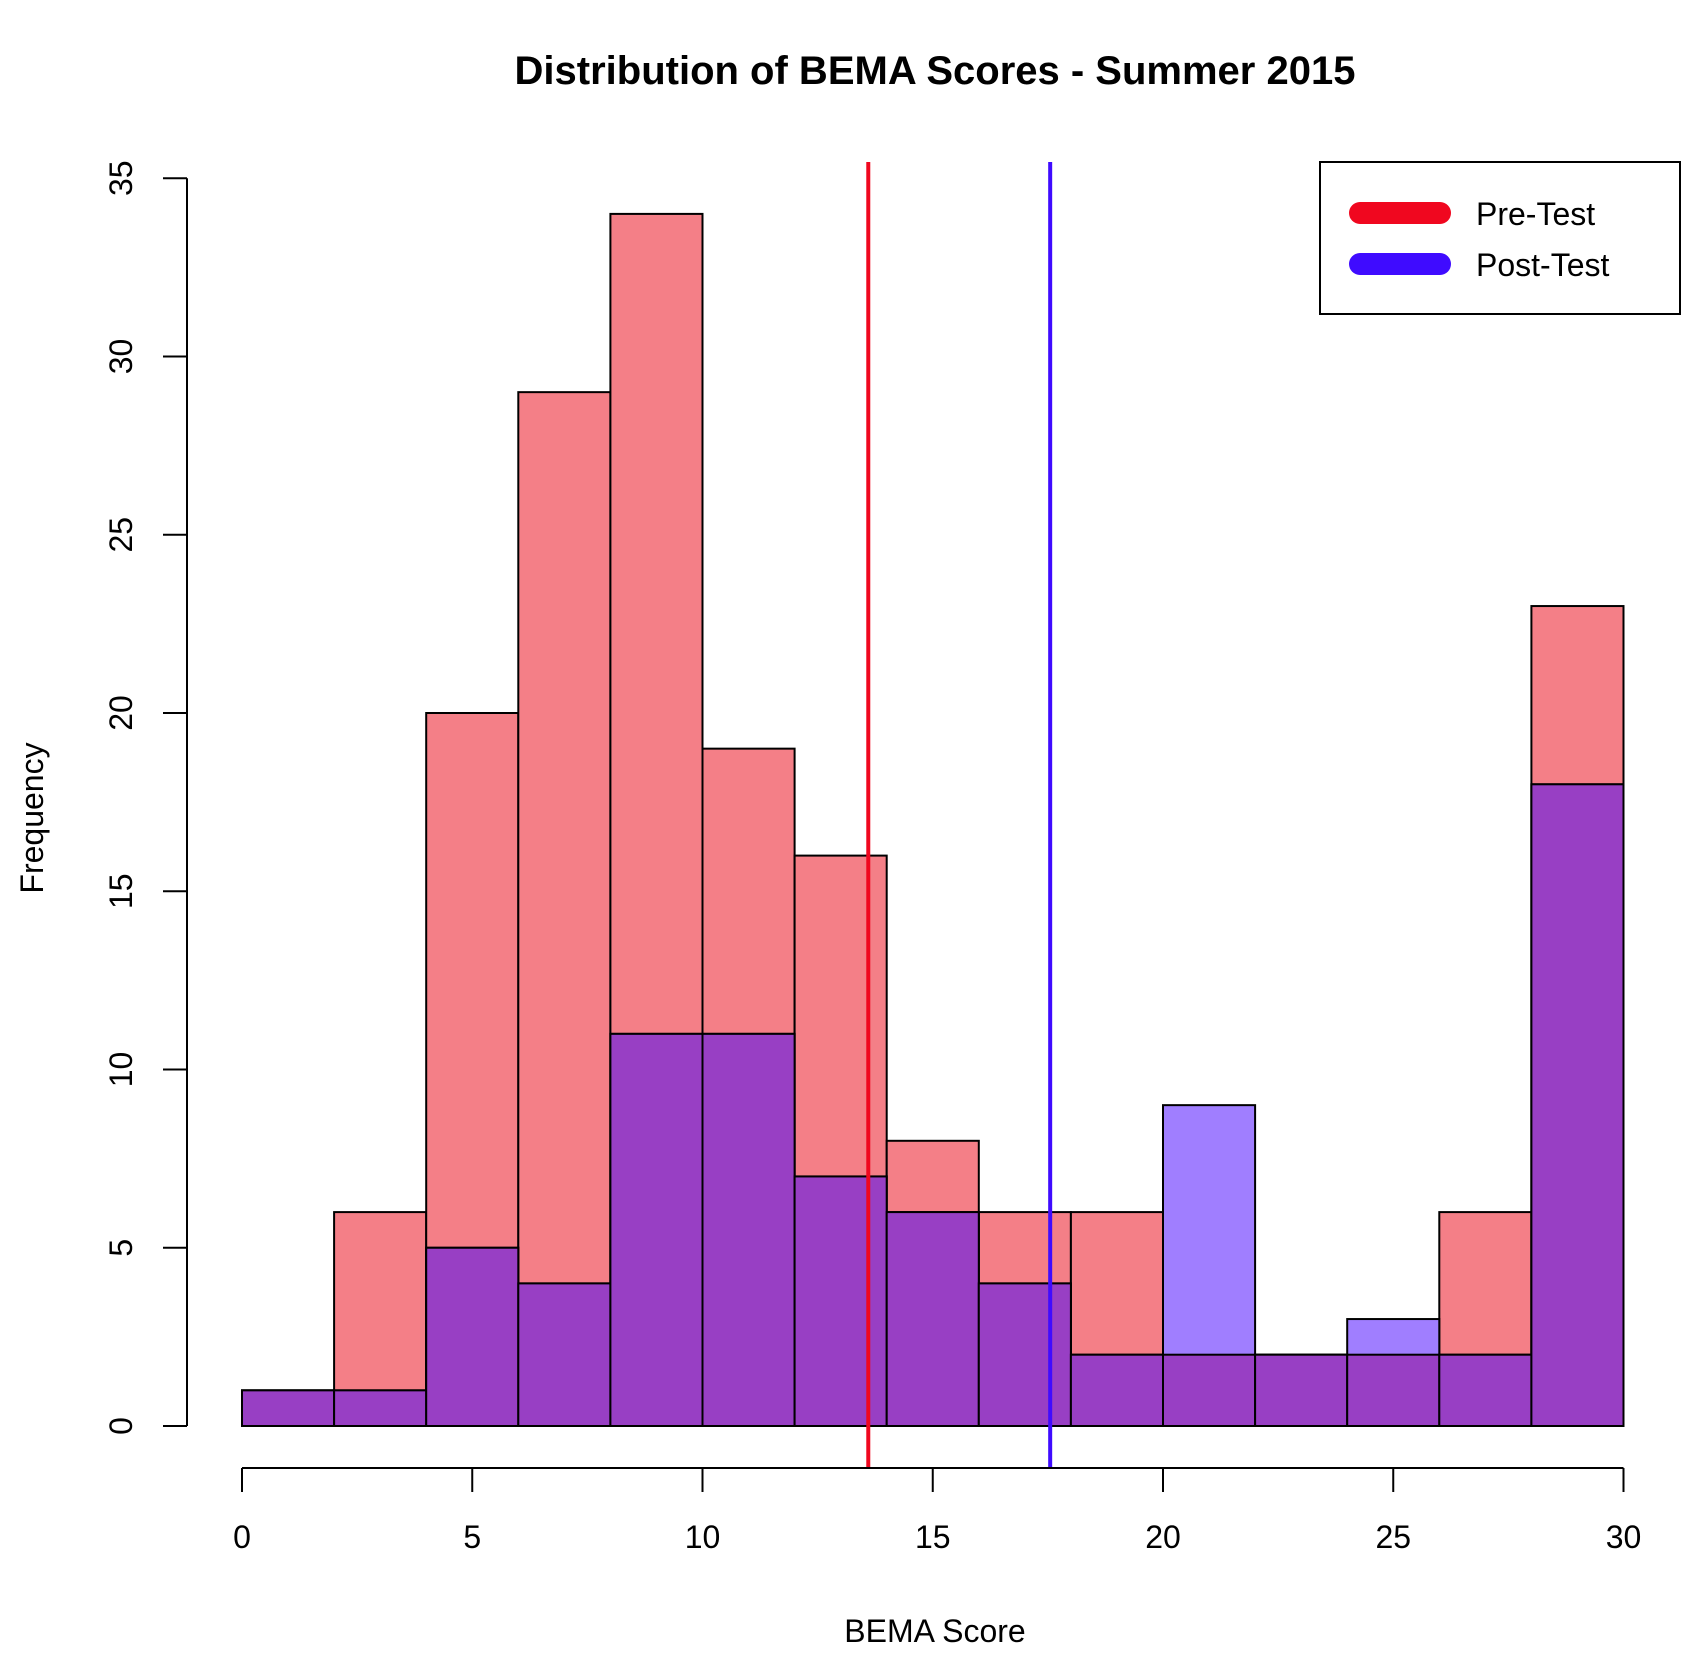 The image size is (1707, 1662). Describe the element at coordinates (472, 1537) in the screenshot. I see `x-tick-label: 5` at that location.